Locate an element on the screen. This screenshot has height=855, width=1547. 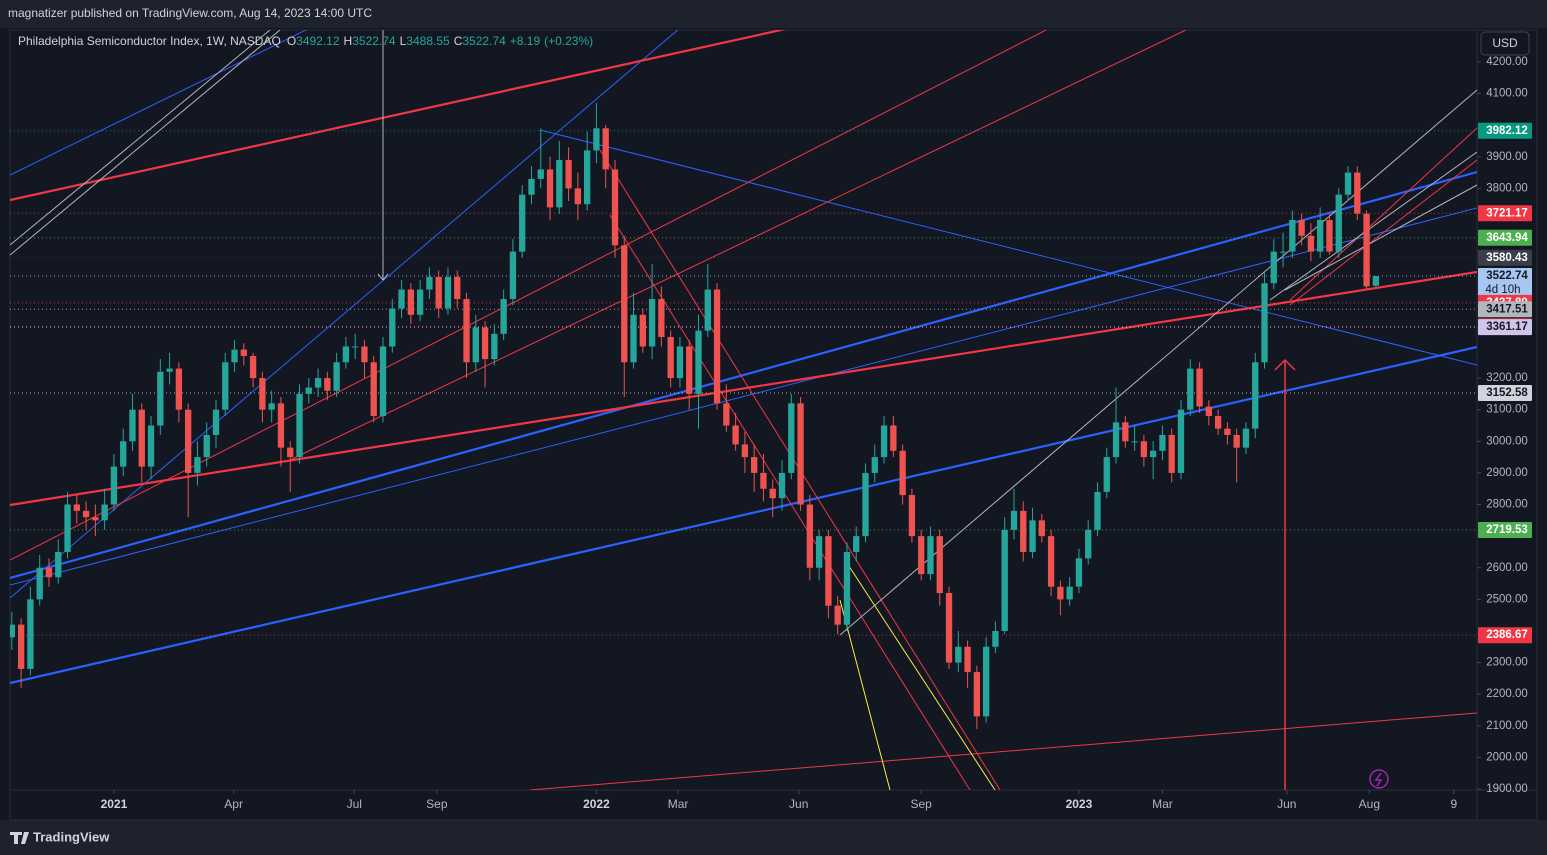
brand: TradingView is located at coordinates (71, 836).